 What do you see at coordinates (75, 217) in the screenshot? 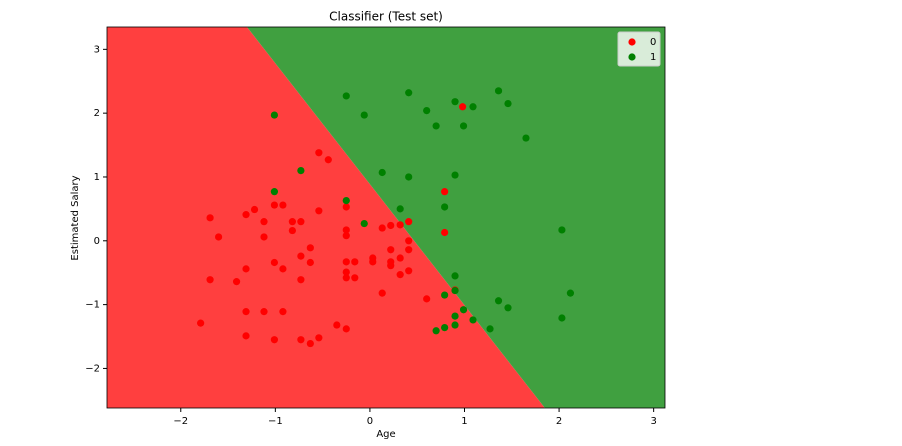
I see `y-axis-label: Estimated Salary` at bounding box center [75, 217].